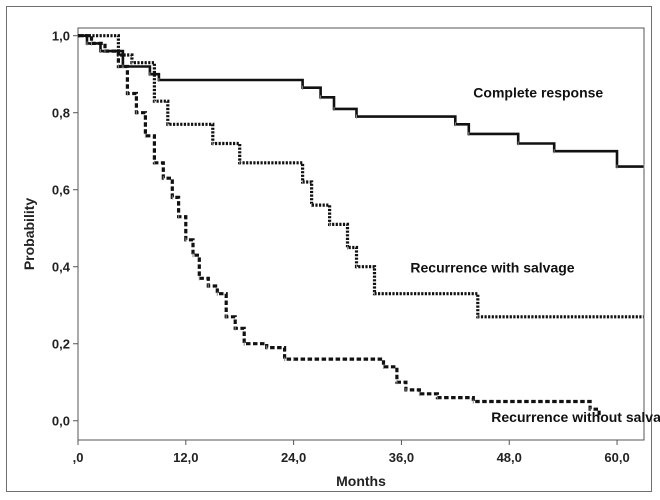 The width and height of the screenshot is (660, 500). I want to click on series-label: Complete response, so click(538, 92).